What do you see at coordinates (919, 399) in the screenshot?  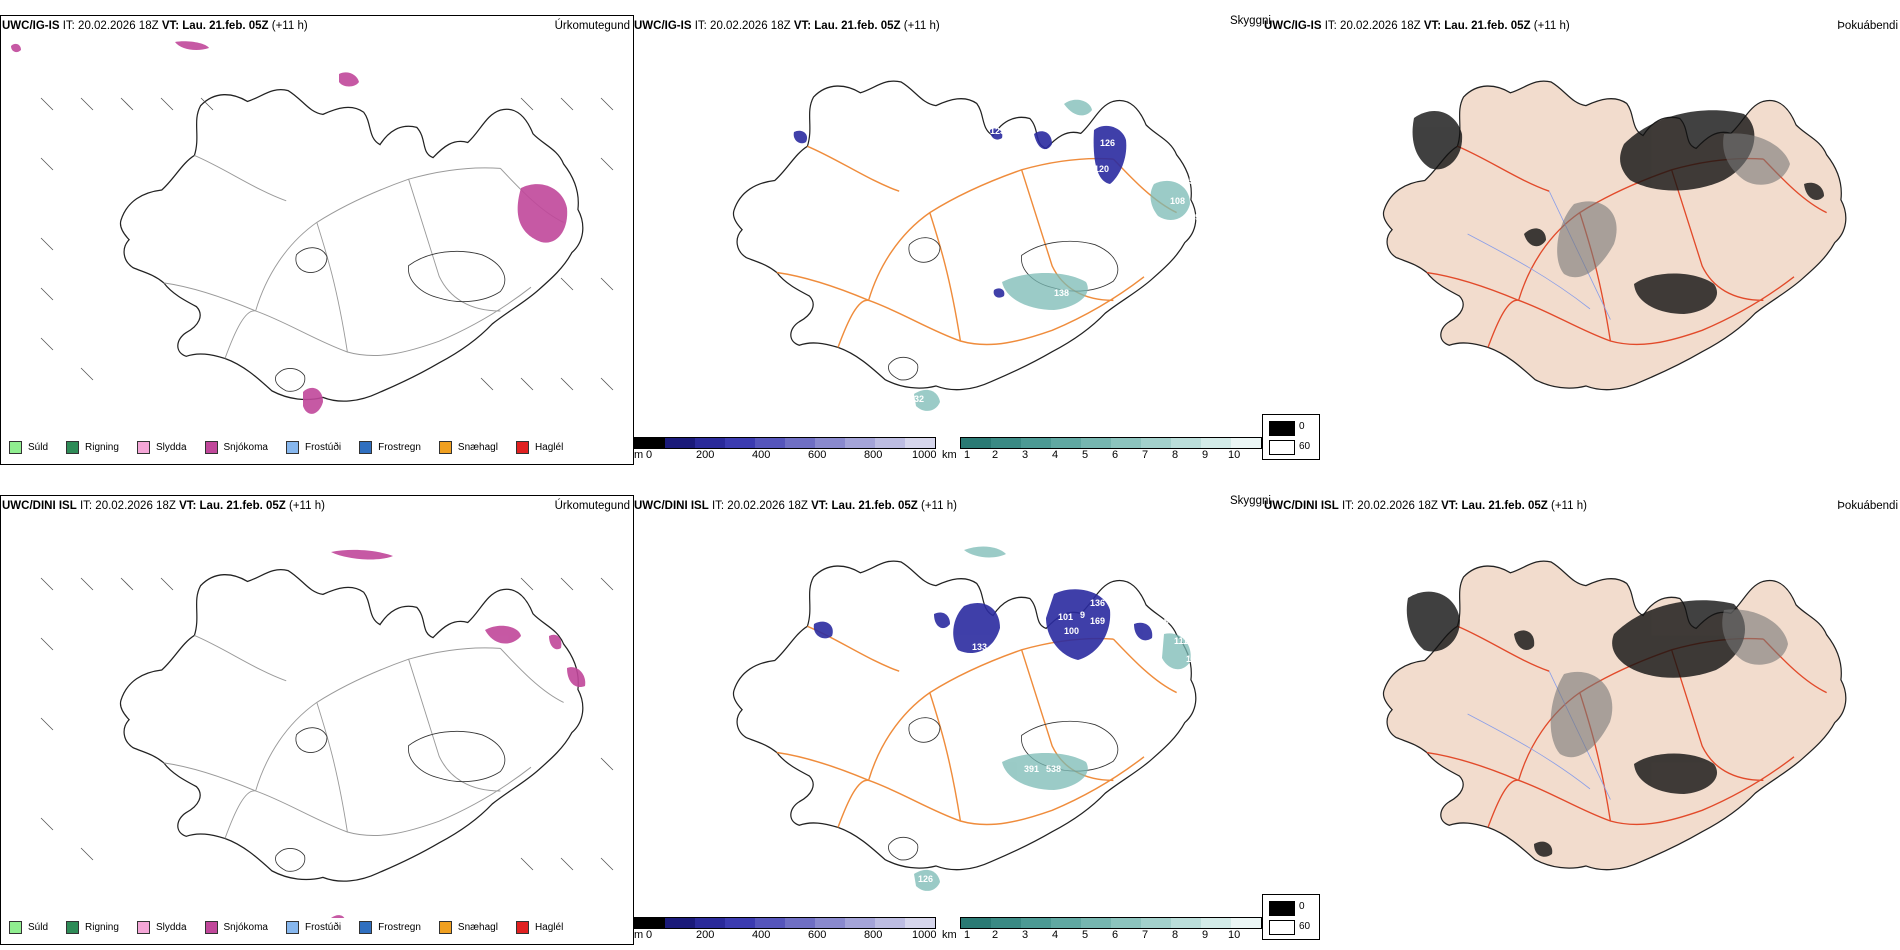 I see `map-value: 32` at bounding box center [919, 399].